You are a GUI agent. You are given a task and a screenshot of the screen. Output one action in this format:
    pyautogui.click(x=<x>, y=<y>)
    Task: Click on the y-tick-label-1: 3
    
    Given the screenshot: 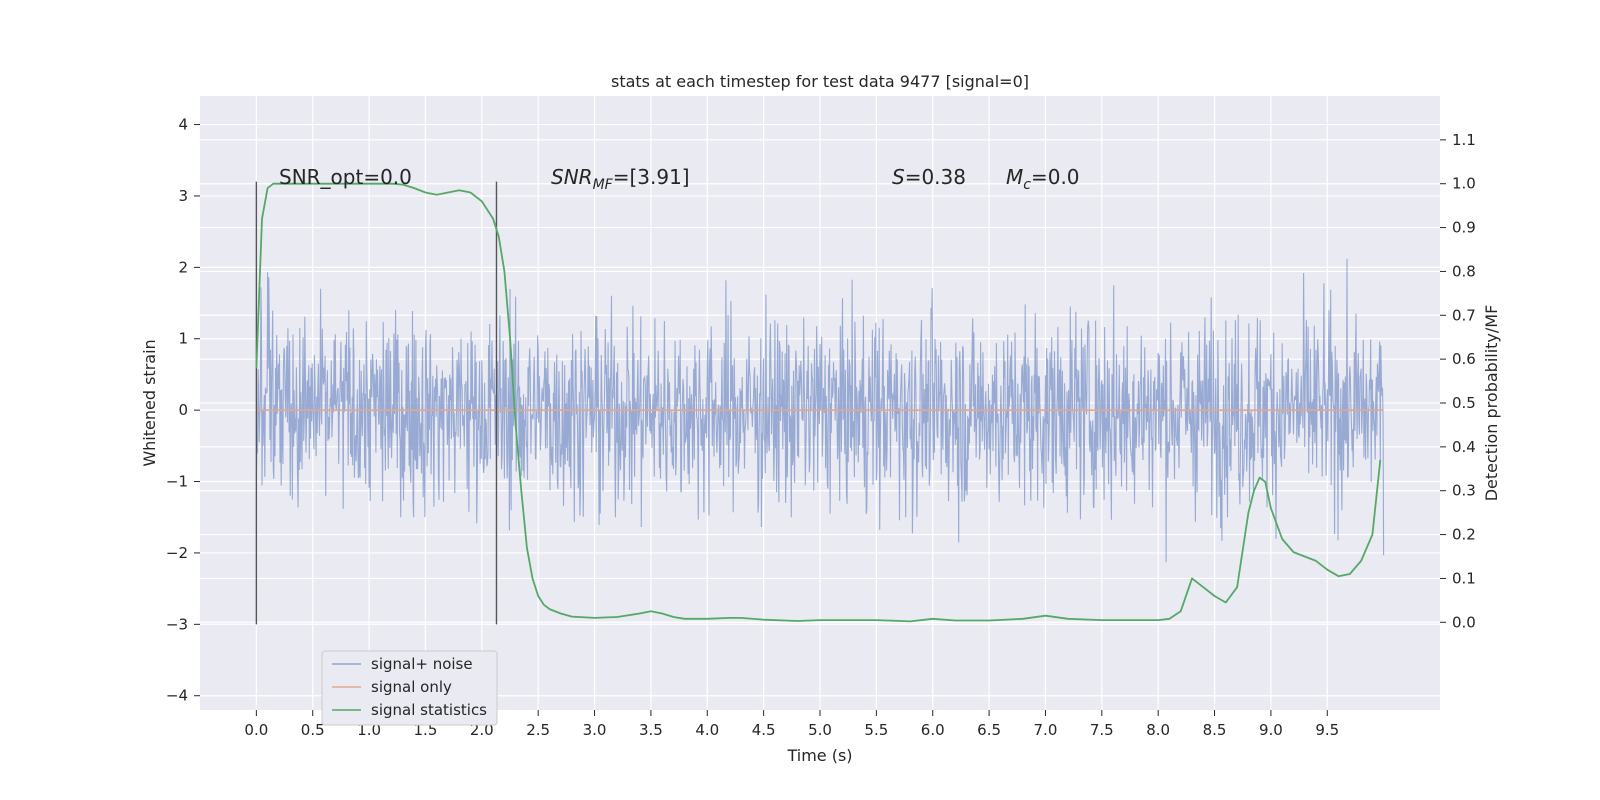 What is the action you would take?
    pyautogui.click(x=183, y=196)
    